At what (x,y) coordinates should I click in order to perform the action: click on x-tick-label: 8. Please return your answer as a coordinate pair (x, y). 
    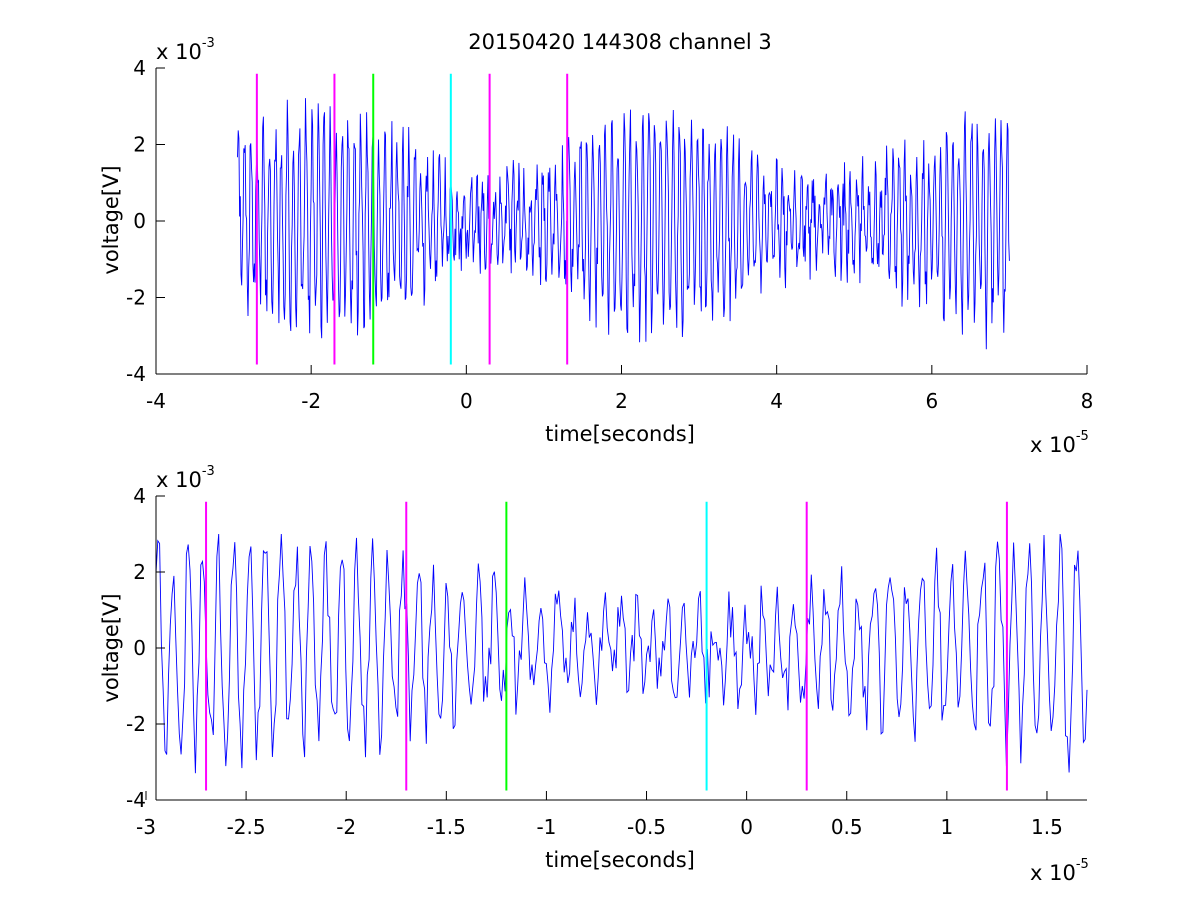
    Looking at the image, I should click on (1087, 401).